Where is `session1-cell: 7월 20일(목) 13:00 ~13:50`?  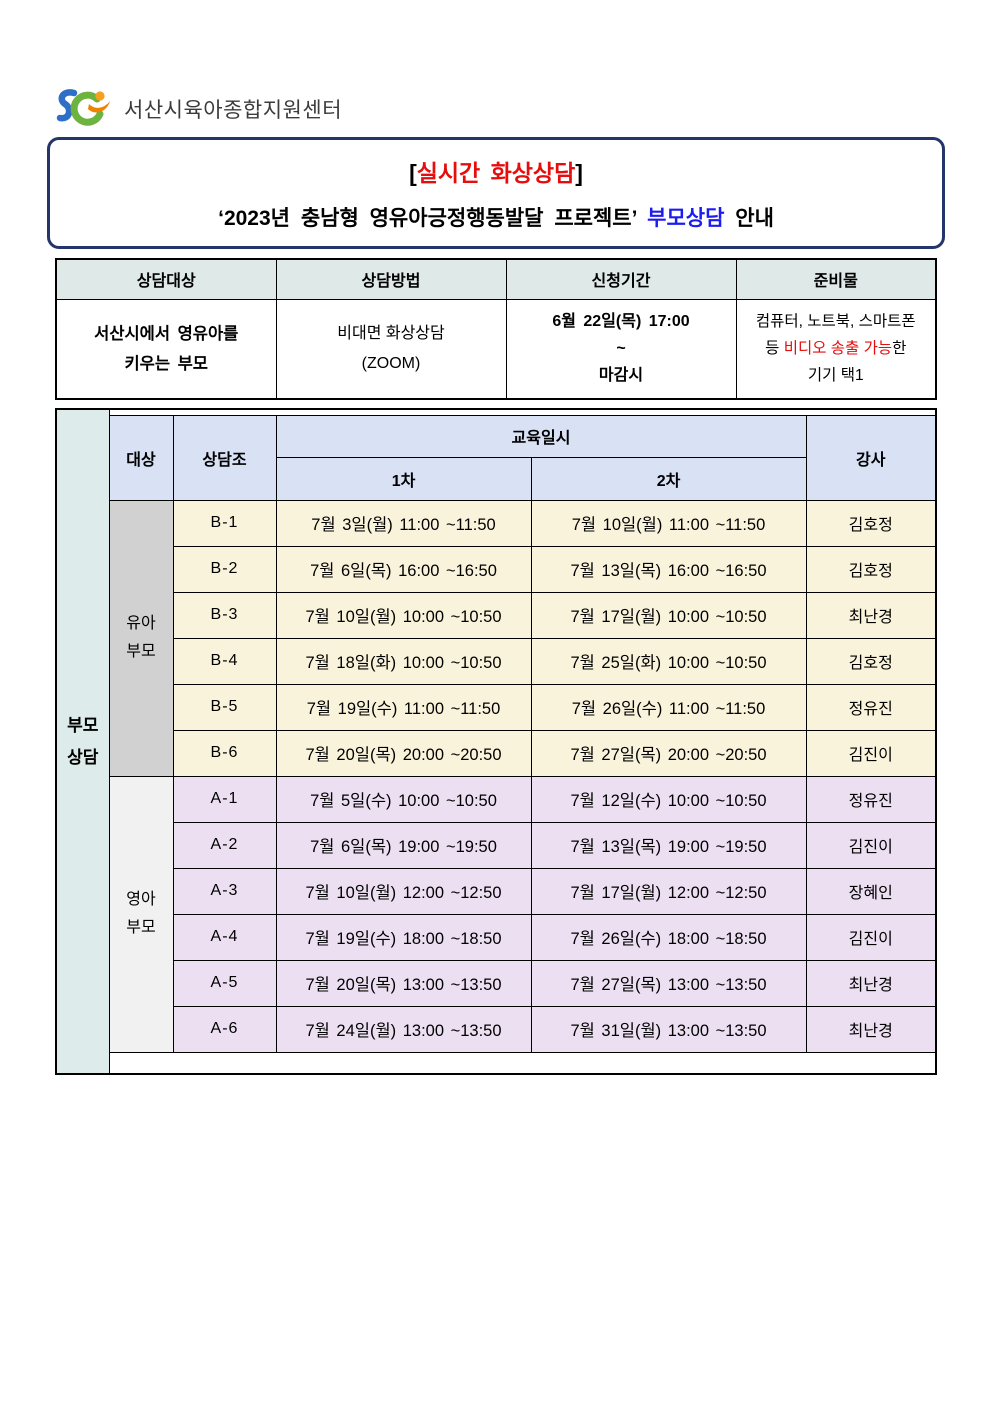 session1-cell: 7월 20일(목) 13:00 ~13:50 is located at coordinates (403, 983).